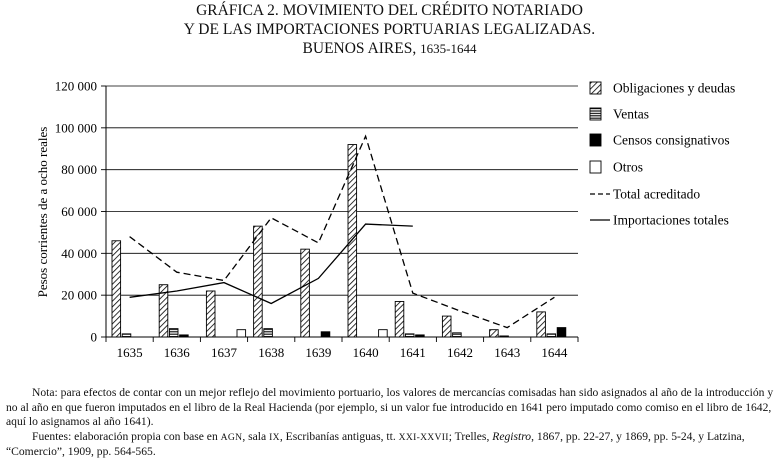  I want to click on sources-tomos: XXI-XXVII, so click(423, 437).